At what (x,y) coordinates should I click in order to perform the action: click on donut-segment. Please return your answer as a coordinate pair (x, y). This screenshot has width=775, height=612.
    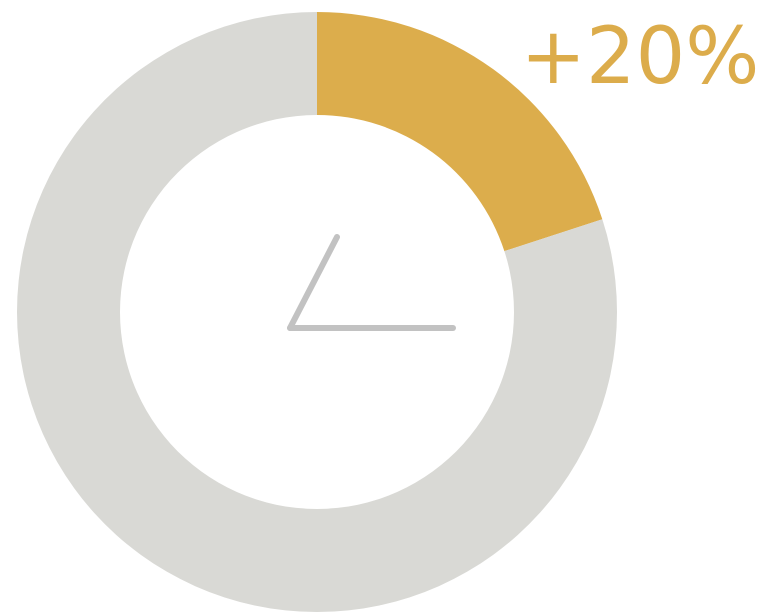
    Looking at the image, I should click on (460, 132).